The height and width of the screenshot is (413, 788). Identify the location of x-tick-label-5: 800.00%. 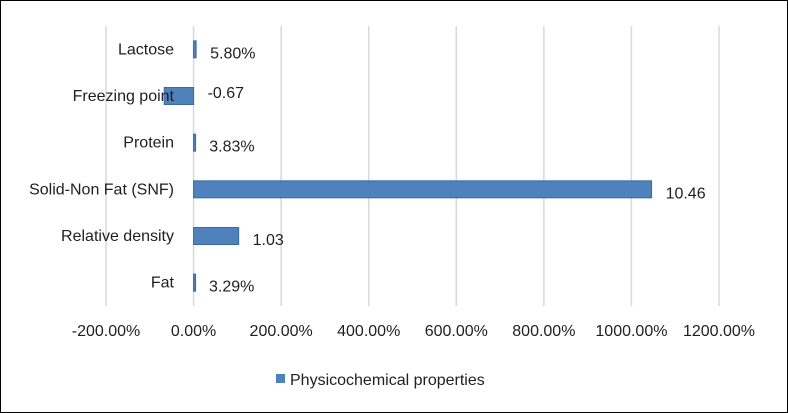
(543, 331).